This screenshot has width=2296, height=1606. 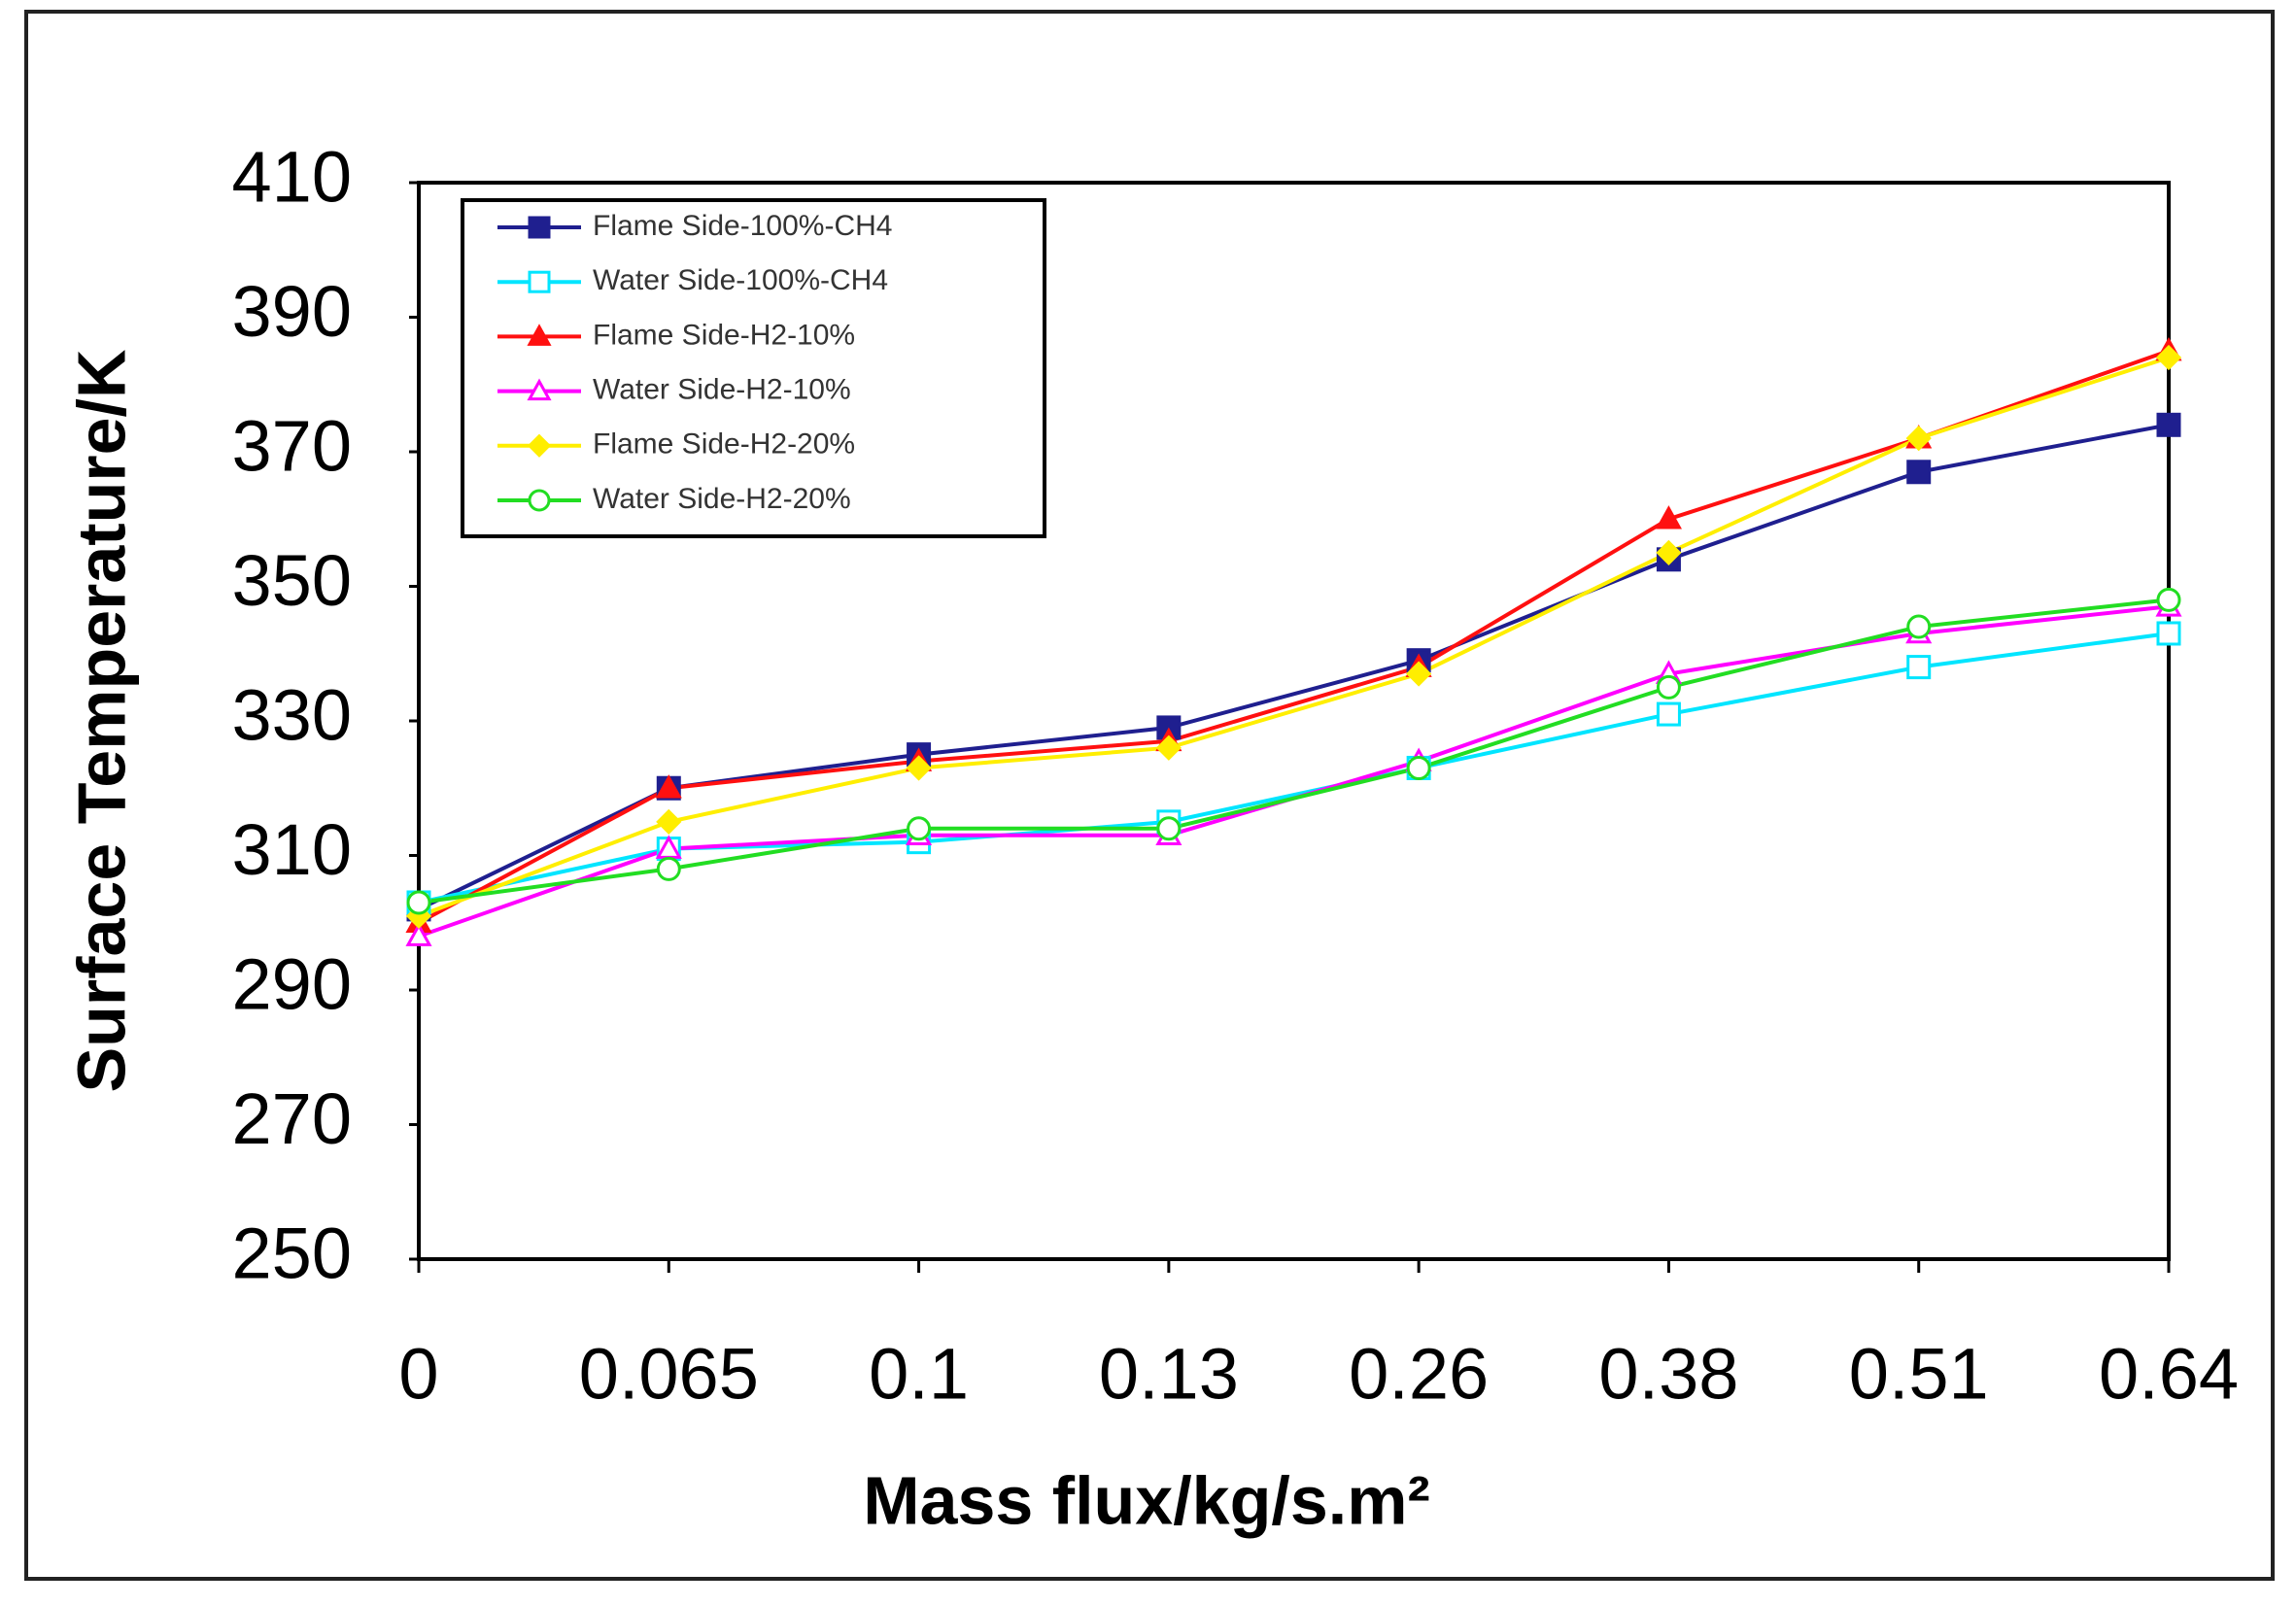 What do you see at coordinates (1419, 1374) in the screenshot?
I see `x-tick-label: 0.26` at bounding box center [1419, 1374].